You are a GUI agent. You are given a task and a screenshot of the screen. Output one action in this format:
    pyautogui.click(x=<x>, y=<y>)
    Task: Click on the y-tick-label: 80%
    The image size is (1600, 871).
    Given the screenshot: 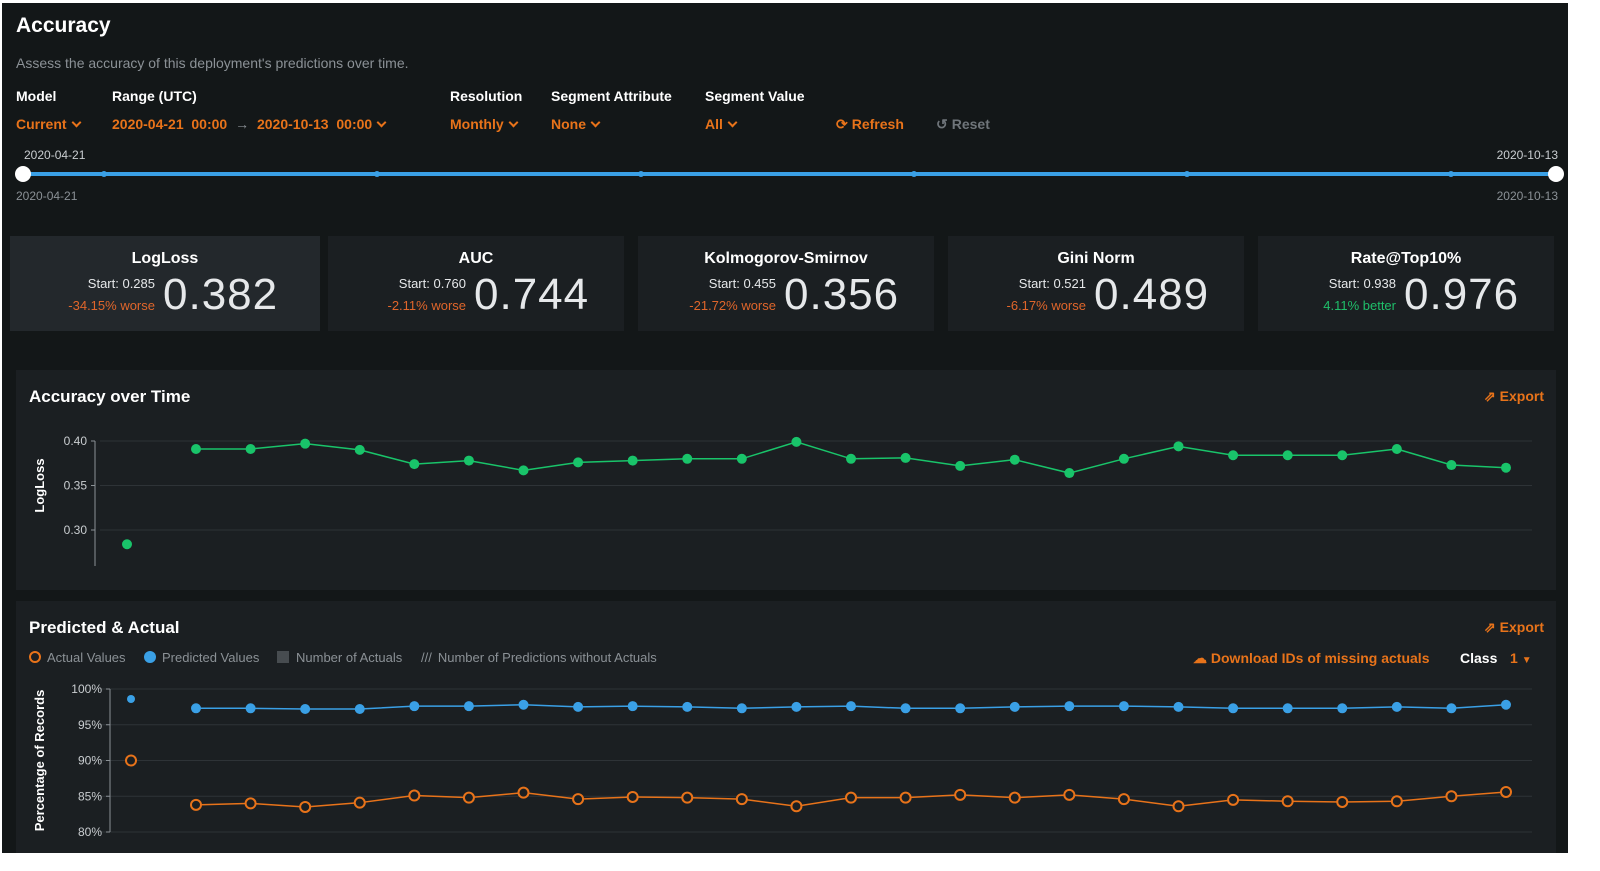 What is the action you would take?
    pyautogui.click(x=90, y=832)
    